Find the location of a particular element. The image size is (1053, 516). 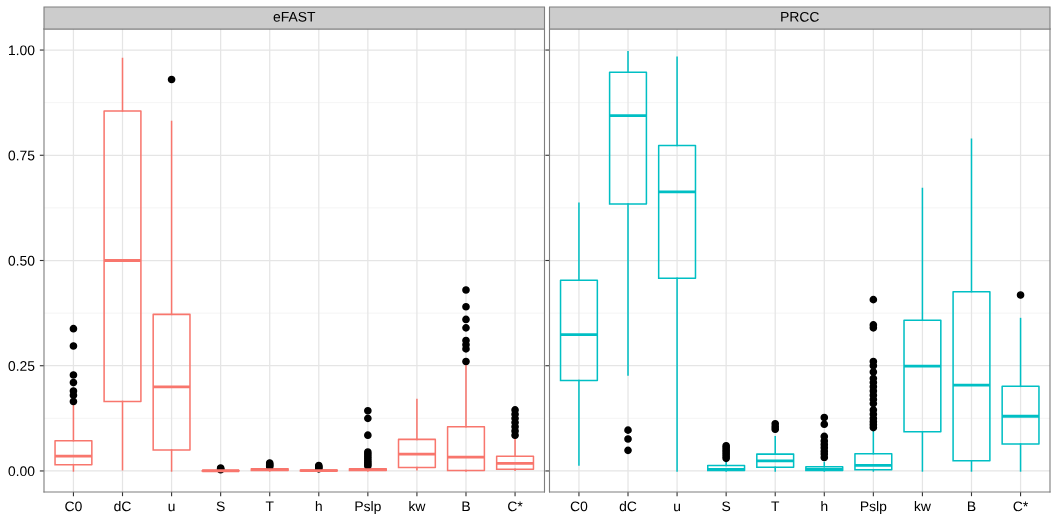

y-tick-label: 0.00 is located at coordinates (21, 471).